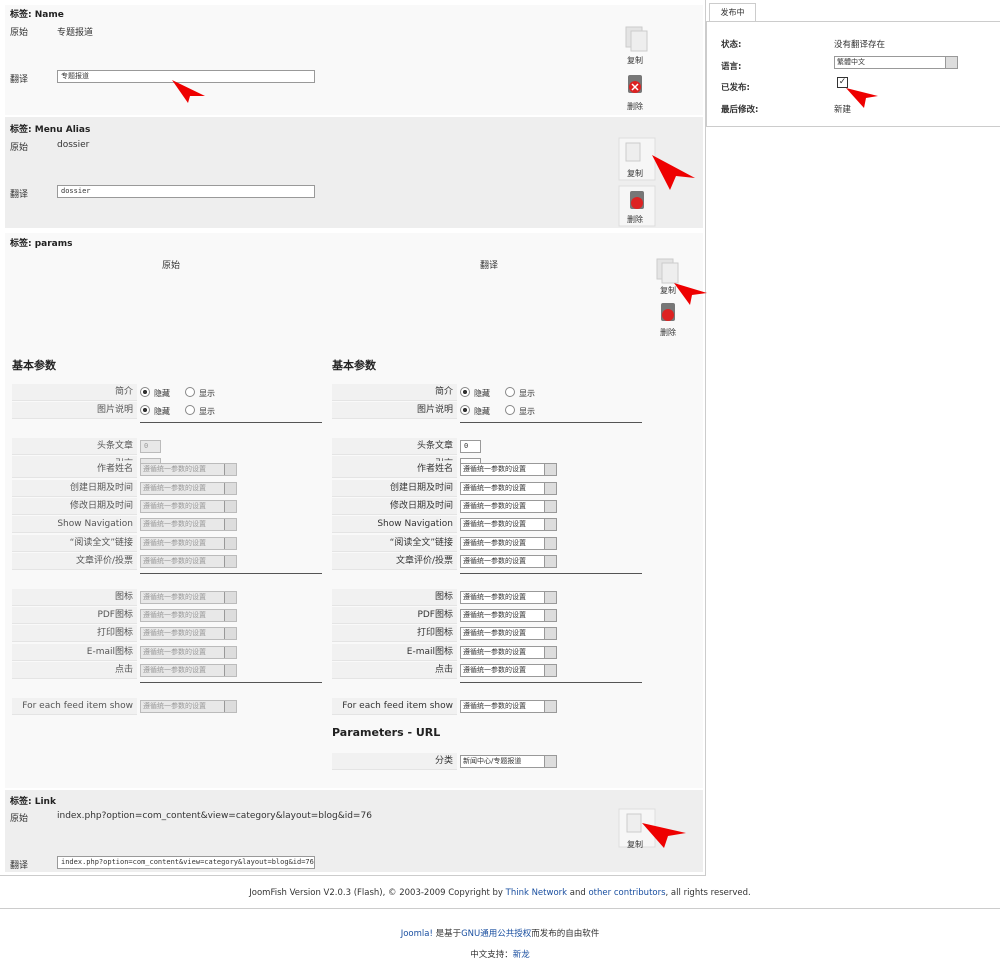 This screenshot has height=960, width=1000. I want to click on footer-license: Joomla! 是基于GNU通用公共授权而发布的自由软件, so click(500, 933).